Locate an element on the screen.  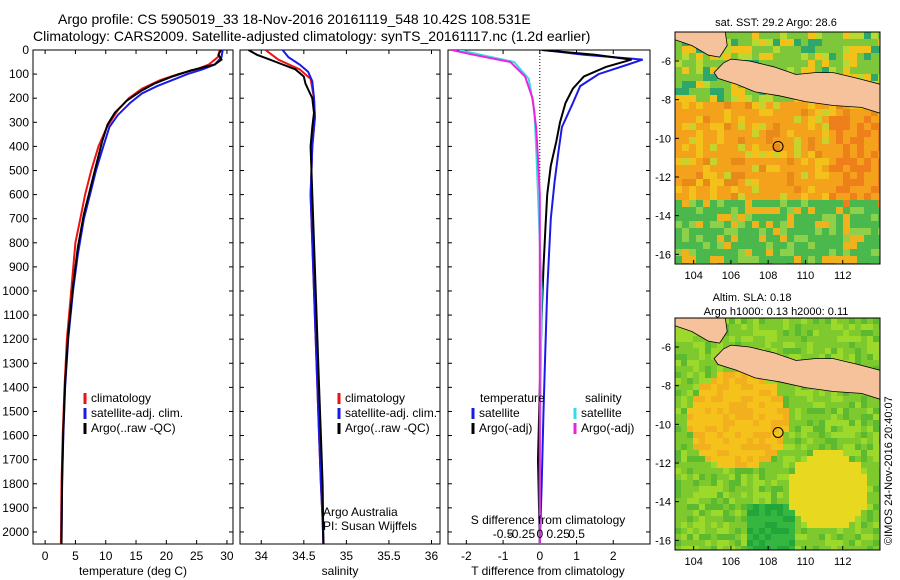
depth-tick-label: 600 is located at coordinates (19, 195).